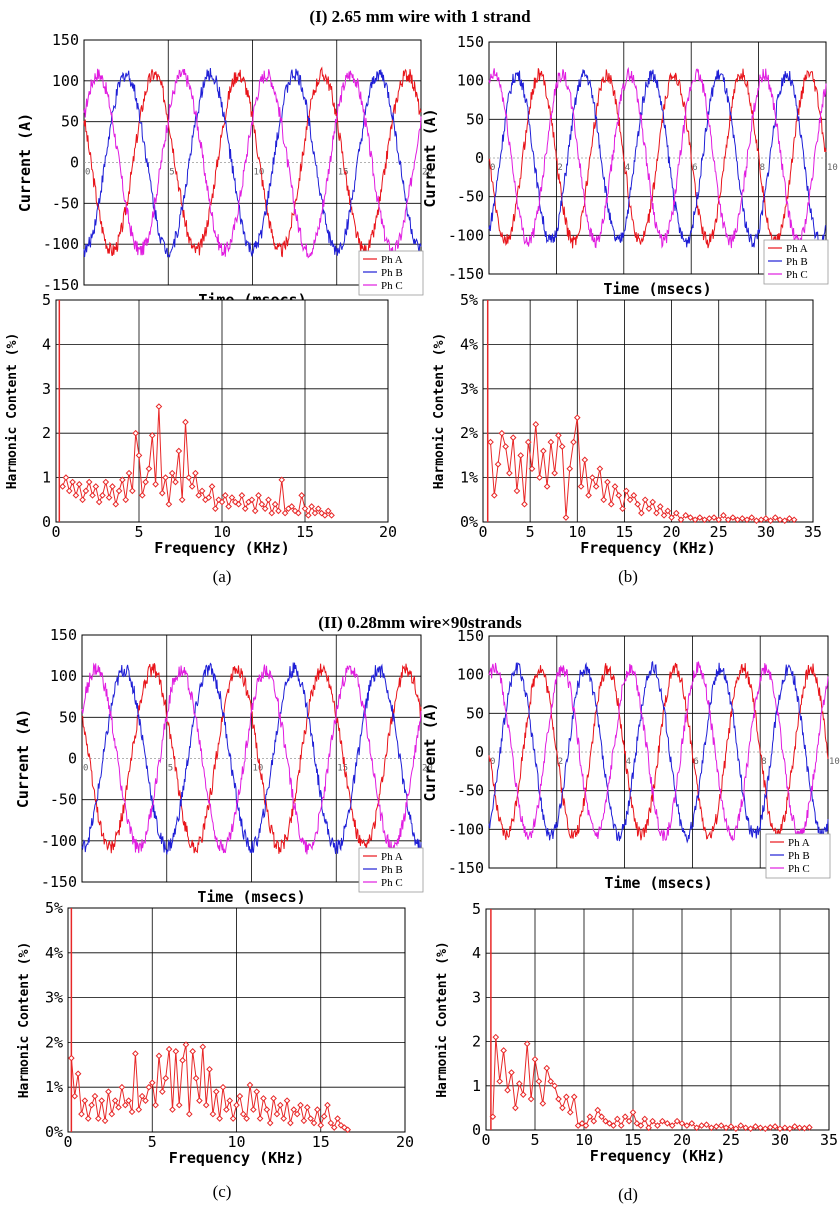  What do you see at coordinates (46, 389) in the screenshot?
I see `y-tick-label: 3` at bounding box center [46, 389].